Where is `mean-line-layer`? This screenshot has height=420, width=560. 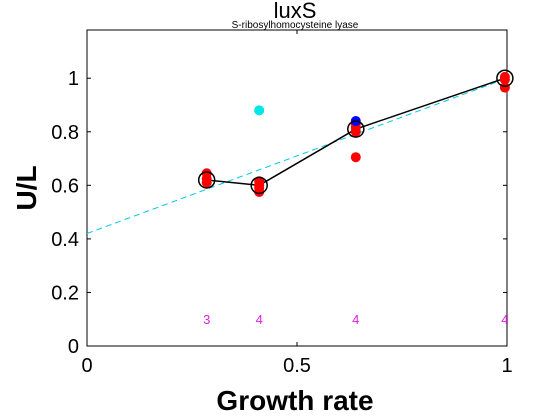
mean-line-layer is located at coordinates (356, 132).